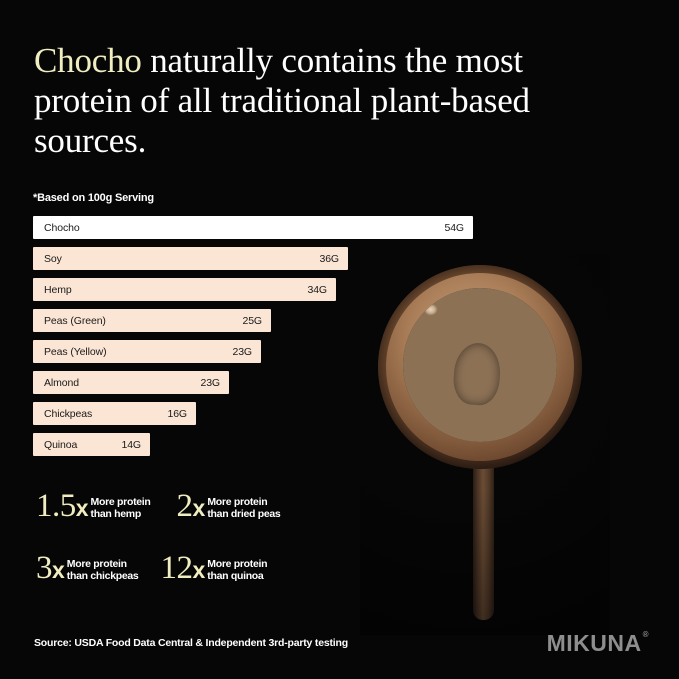 This screenshot has width=679, height=679. Describe the element at coordinates (185, 506) in the screenshot. I see `stat-multiplier-number: 2` at that location.